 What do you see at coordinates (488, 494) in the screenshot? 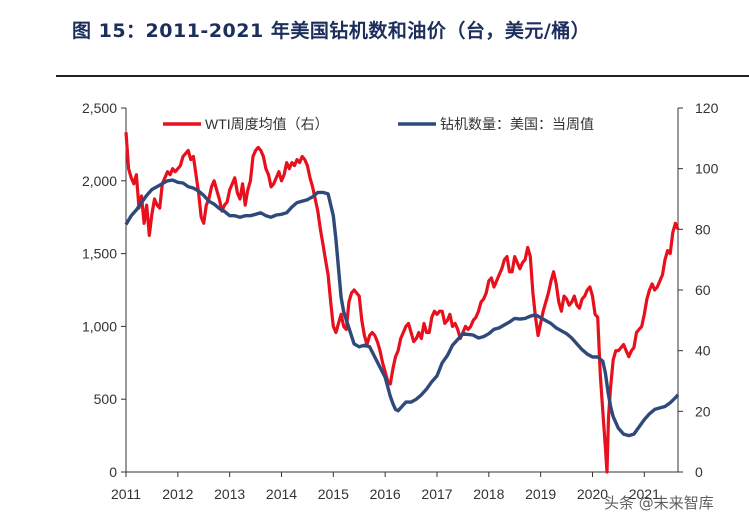
I see `x-tick-label: 2018` at bounding box center [488, 494].